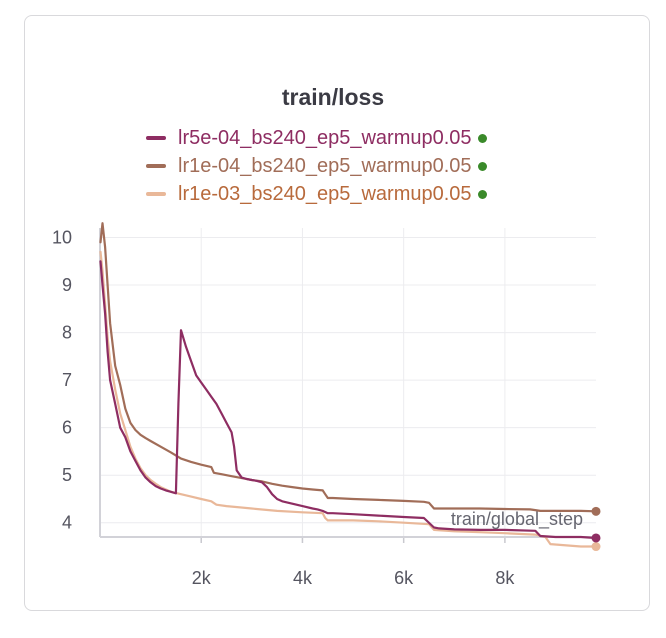  I want to click on y-tick-label: 8, so click(67, 333).